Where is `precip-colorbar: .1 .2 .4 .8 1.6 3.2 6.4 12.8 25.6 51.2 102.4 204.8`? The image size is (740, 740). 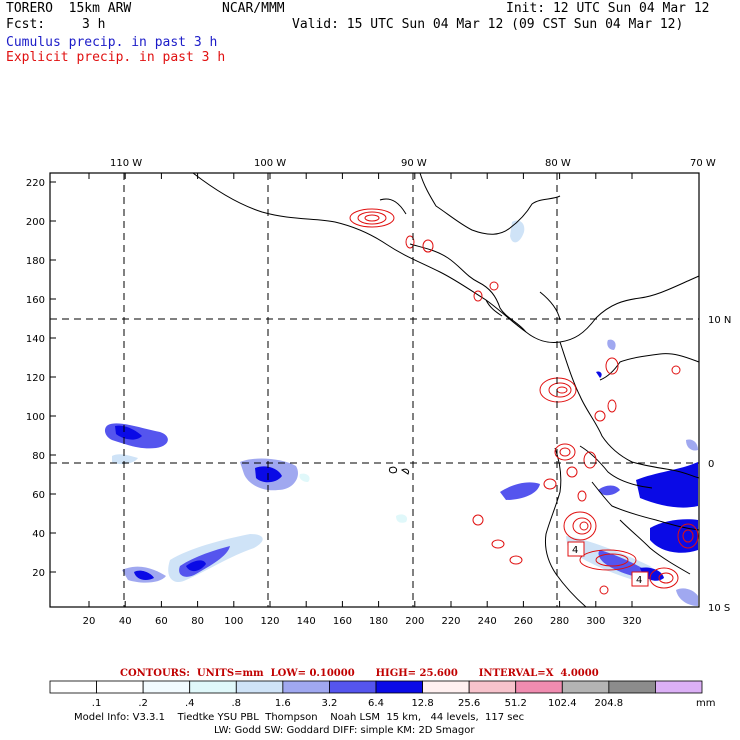 precip-colorbar: .1 .2 .4 .8 1.6 3.2 6.4 12.8 25.6 51.2 102.4 204.8 is located at coordinates (376, 694).